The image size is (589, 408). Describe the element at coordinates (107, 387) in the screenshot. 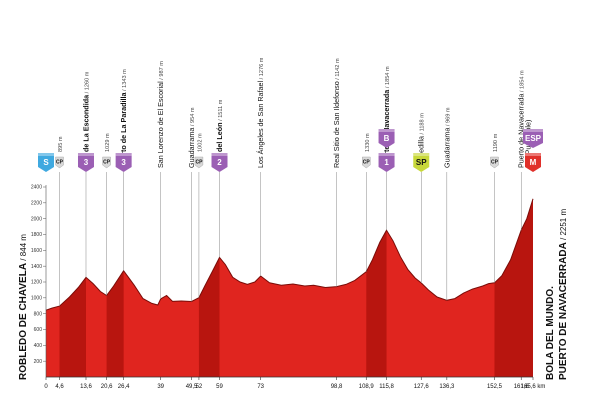

I see `x-tick-label: 20,6` at that location.